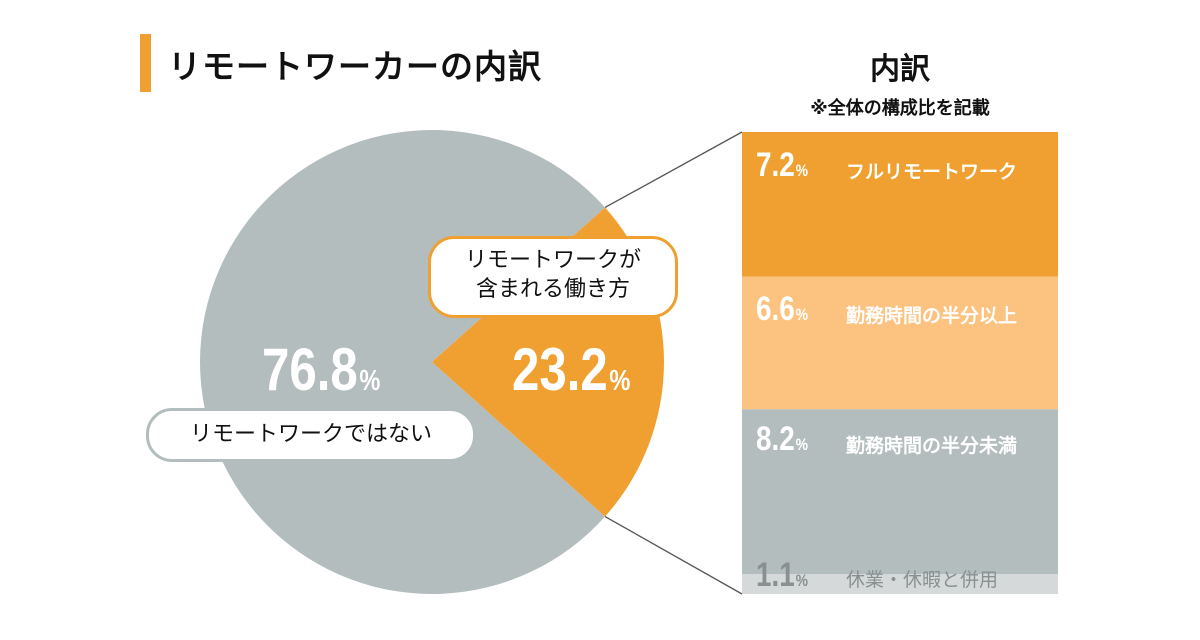 This screenshot has width=1200, height=640. I want to click on stack-segment-full-remote, so click(900, 204).